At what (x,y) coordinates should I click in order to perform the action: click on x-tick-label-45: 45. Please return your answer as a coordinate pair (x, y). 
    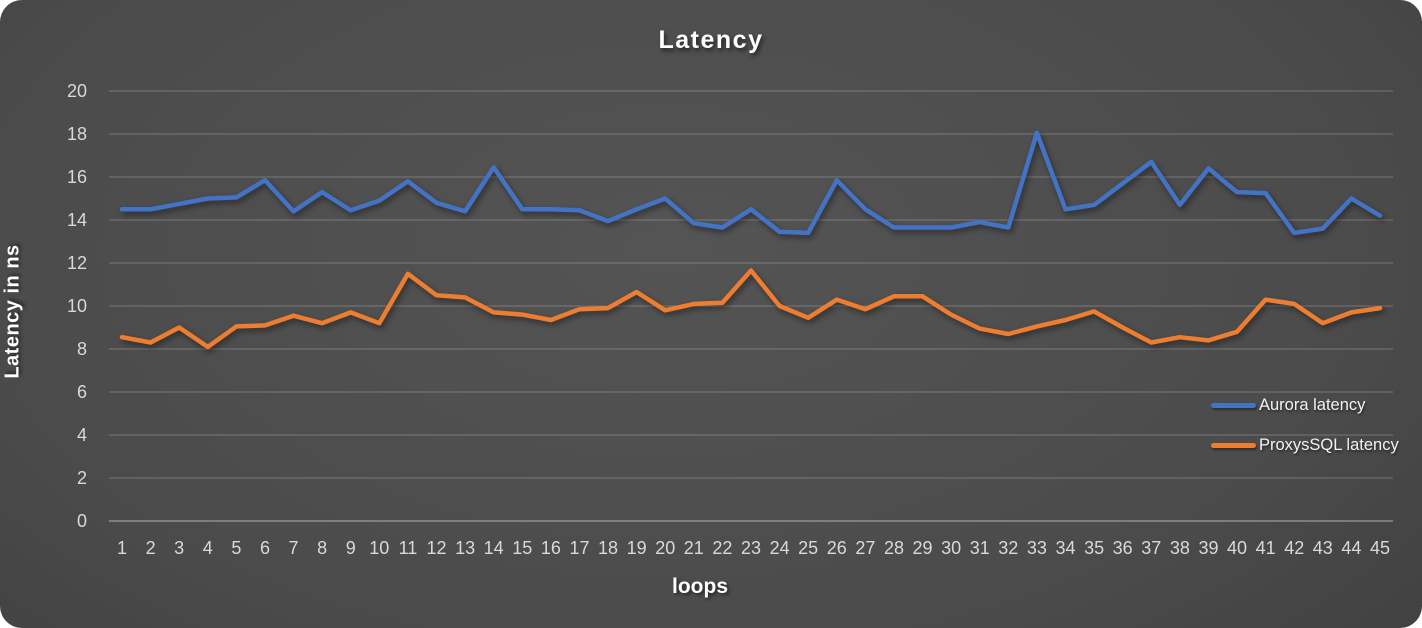
    Looking at the image, I should click on (1380, 548).